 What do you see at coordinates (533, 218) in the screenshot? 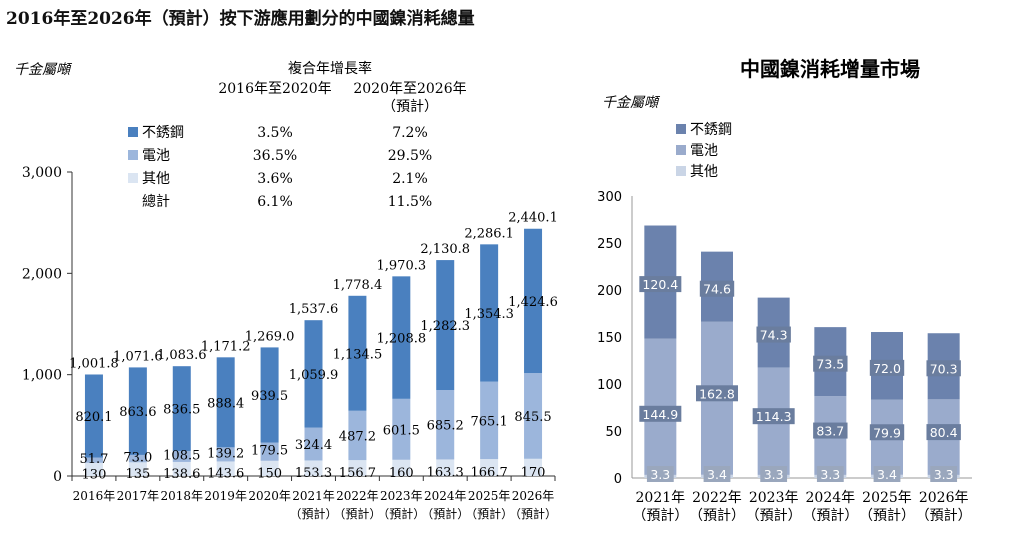
I see `total-label: 2,440.1` at bounding box center [533, 218].